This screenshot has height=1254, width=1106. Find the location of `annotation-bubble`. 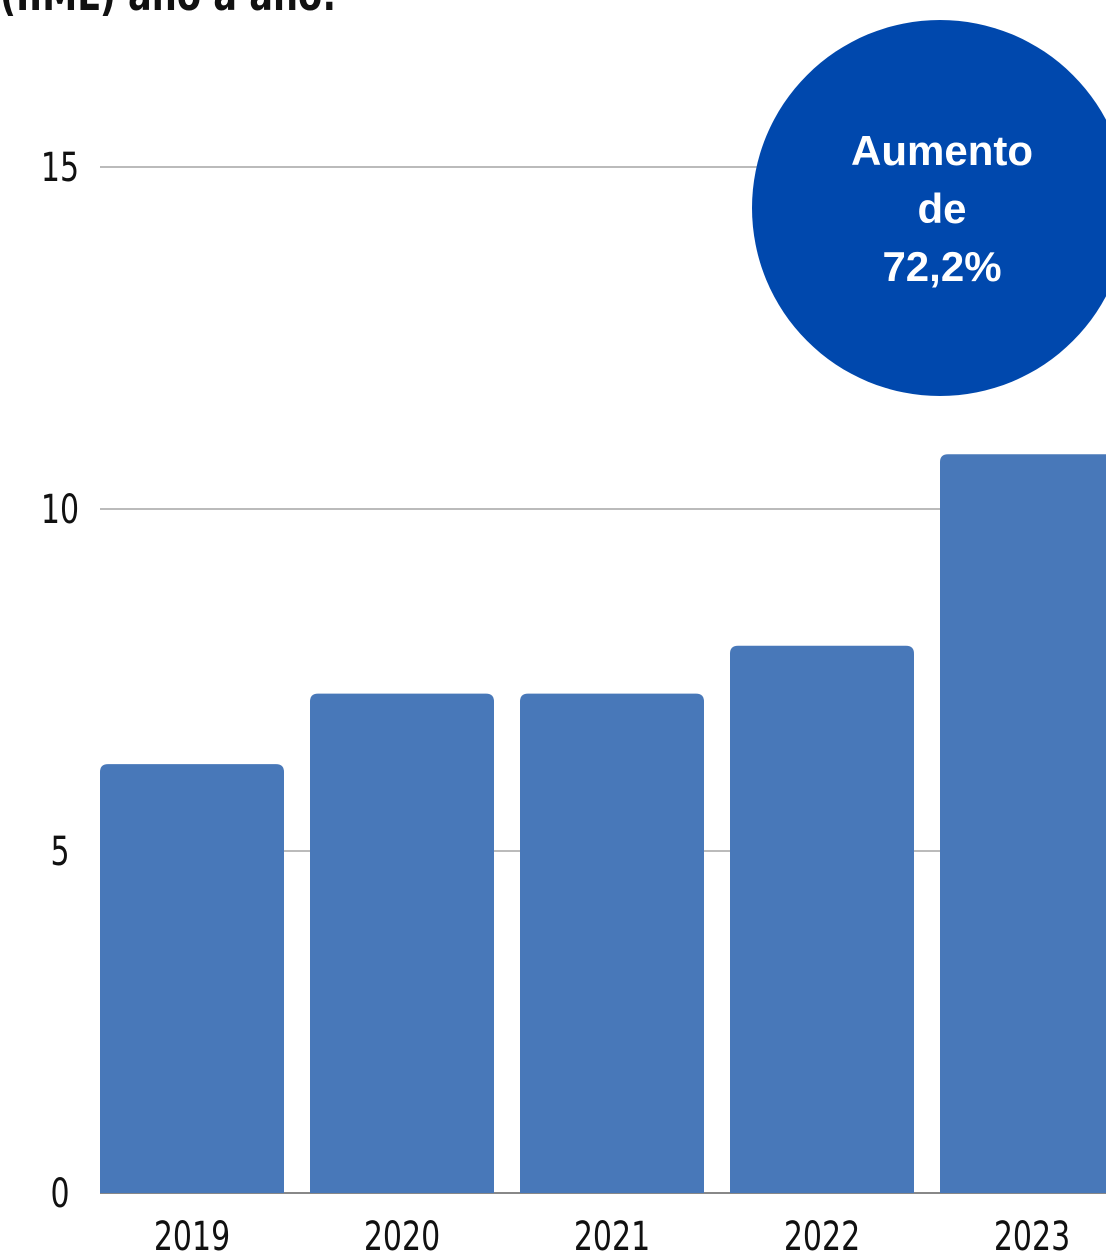

annotation-bubble is located at coordinates (929, 208).